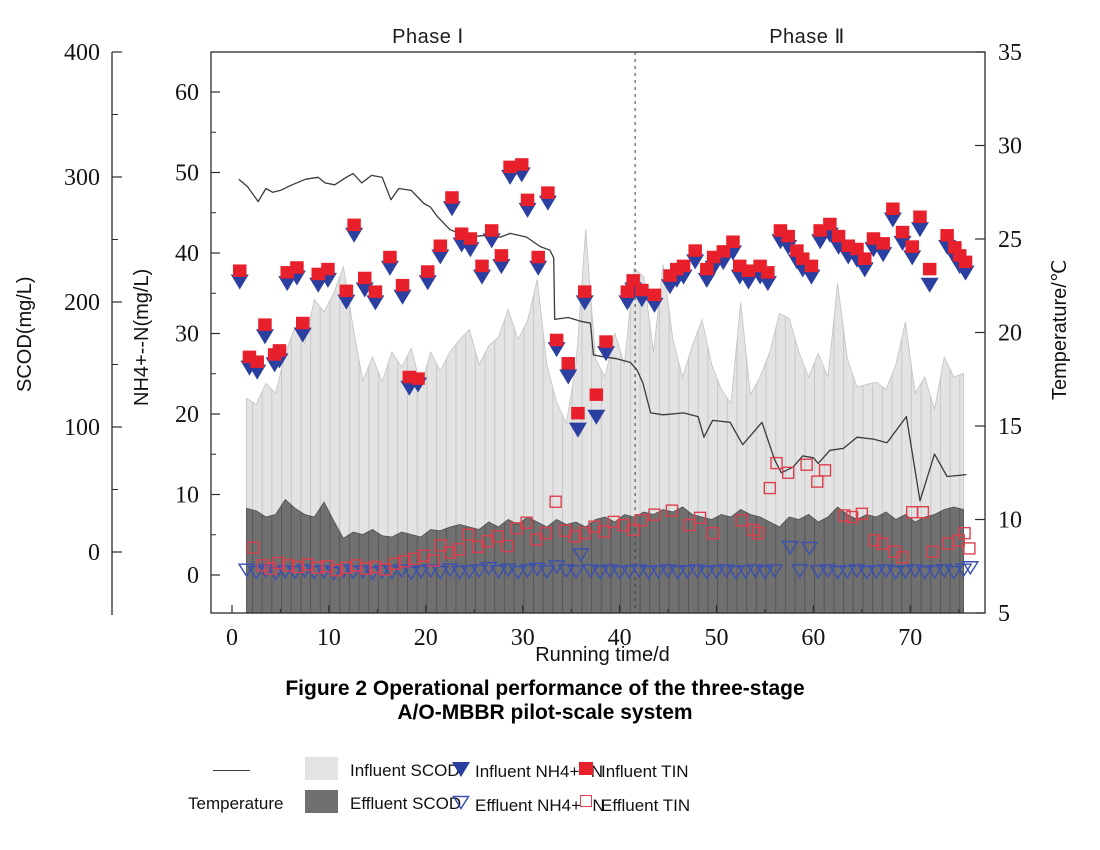 The height and width of the screenshot is (850, 1100). Describe the element at coordinates (539, 771) in the screenshot. I see `legend-influent-nh4-label: Influent NH4+--N` at that location.